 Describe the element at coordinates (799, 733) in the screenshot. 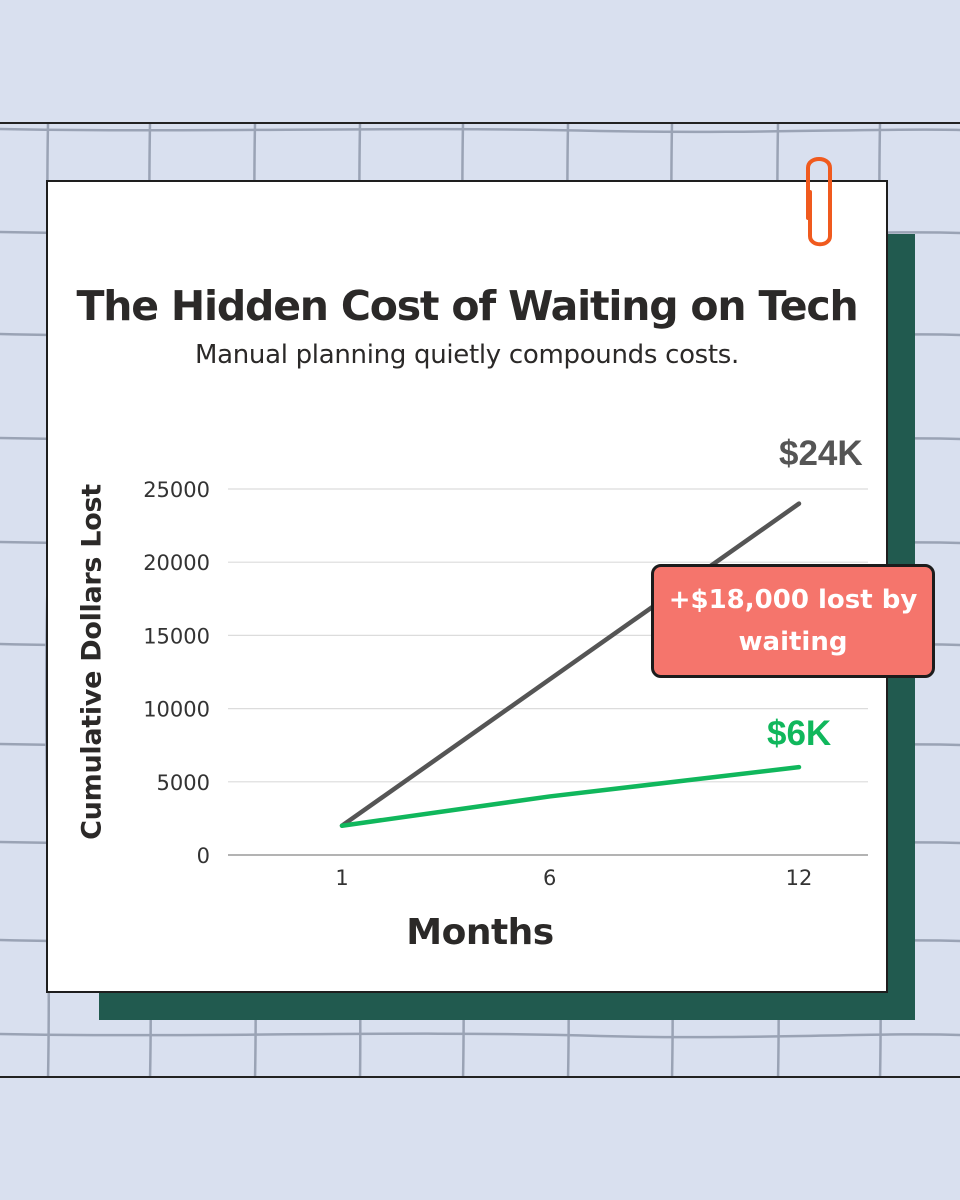

I see `series-end-label-tech: $6K` at that location.